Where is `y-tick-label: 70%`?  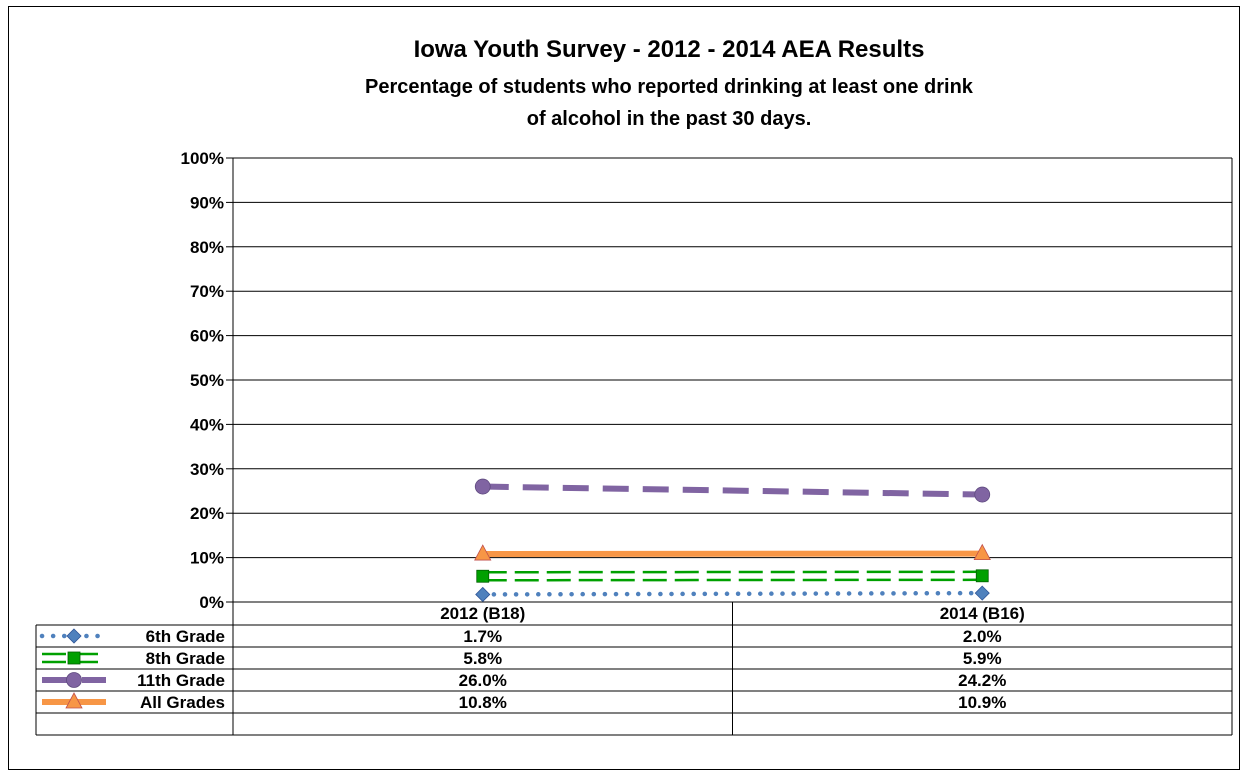 y-tick-label: 70% is located at coordinates (207, 291).